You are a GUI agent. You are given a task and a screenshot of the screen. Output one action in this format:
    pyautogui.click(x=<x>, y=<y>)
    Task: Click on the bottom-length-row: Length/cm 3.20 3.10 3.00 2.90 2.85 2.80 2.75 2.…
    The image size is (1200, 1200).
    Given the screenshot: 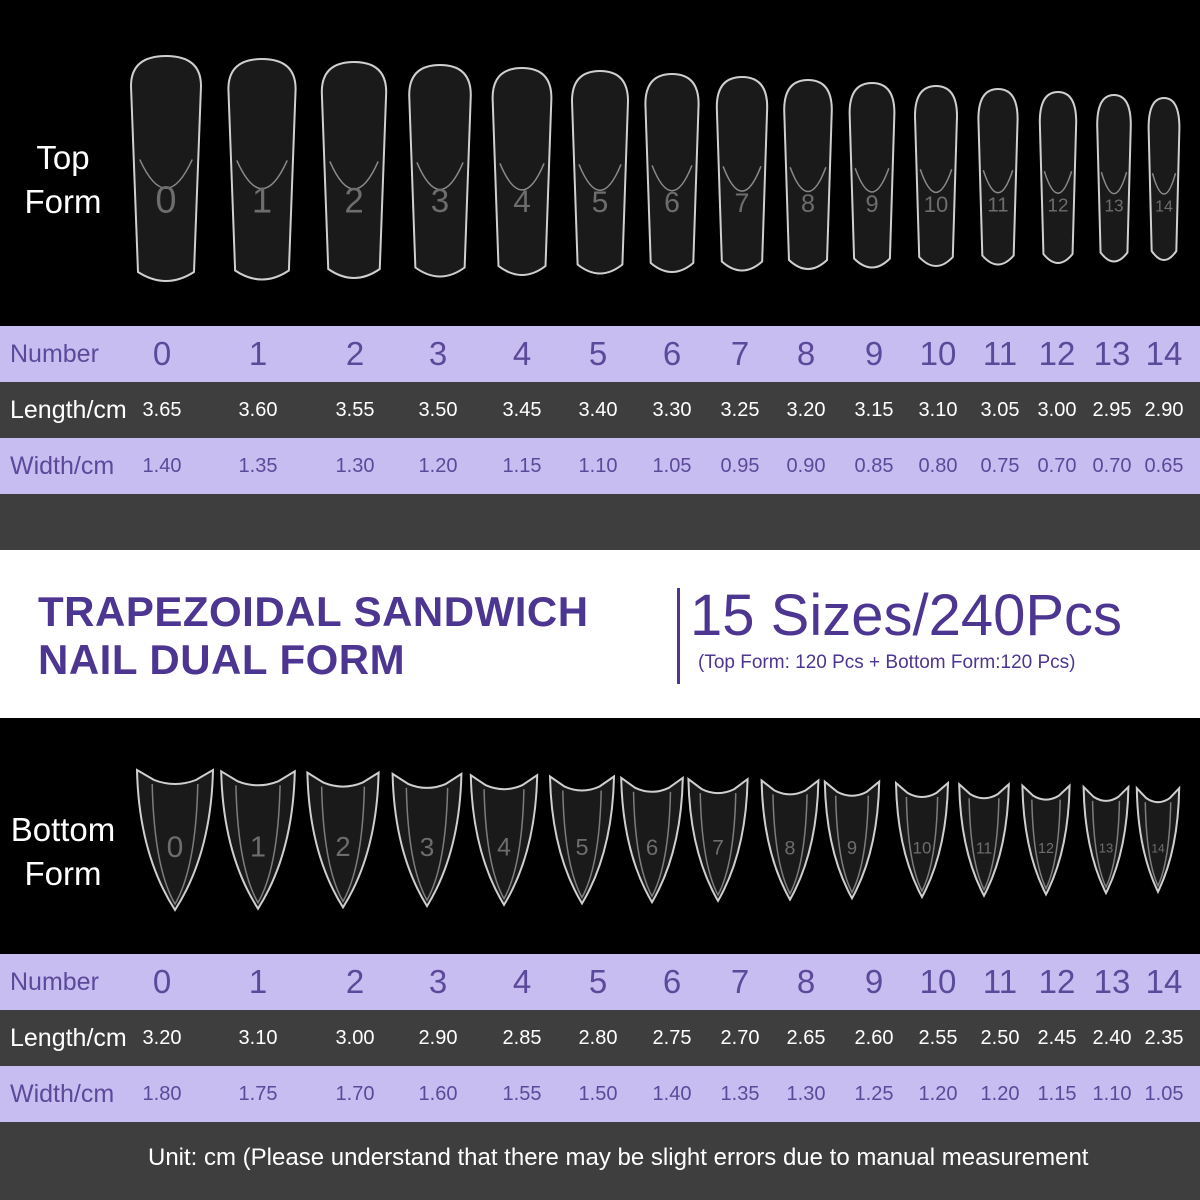 What is the action you would take?
    pyautogui.click(x=600, y=1038)
    